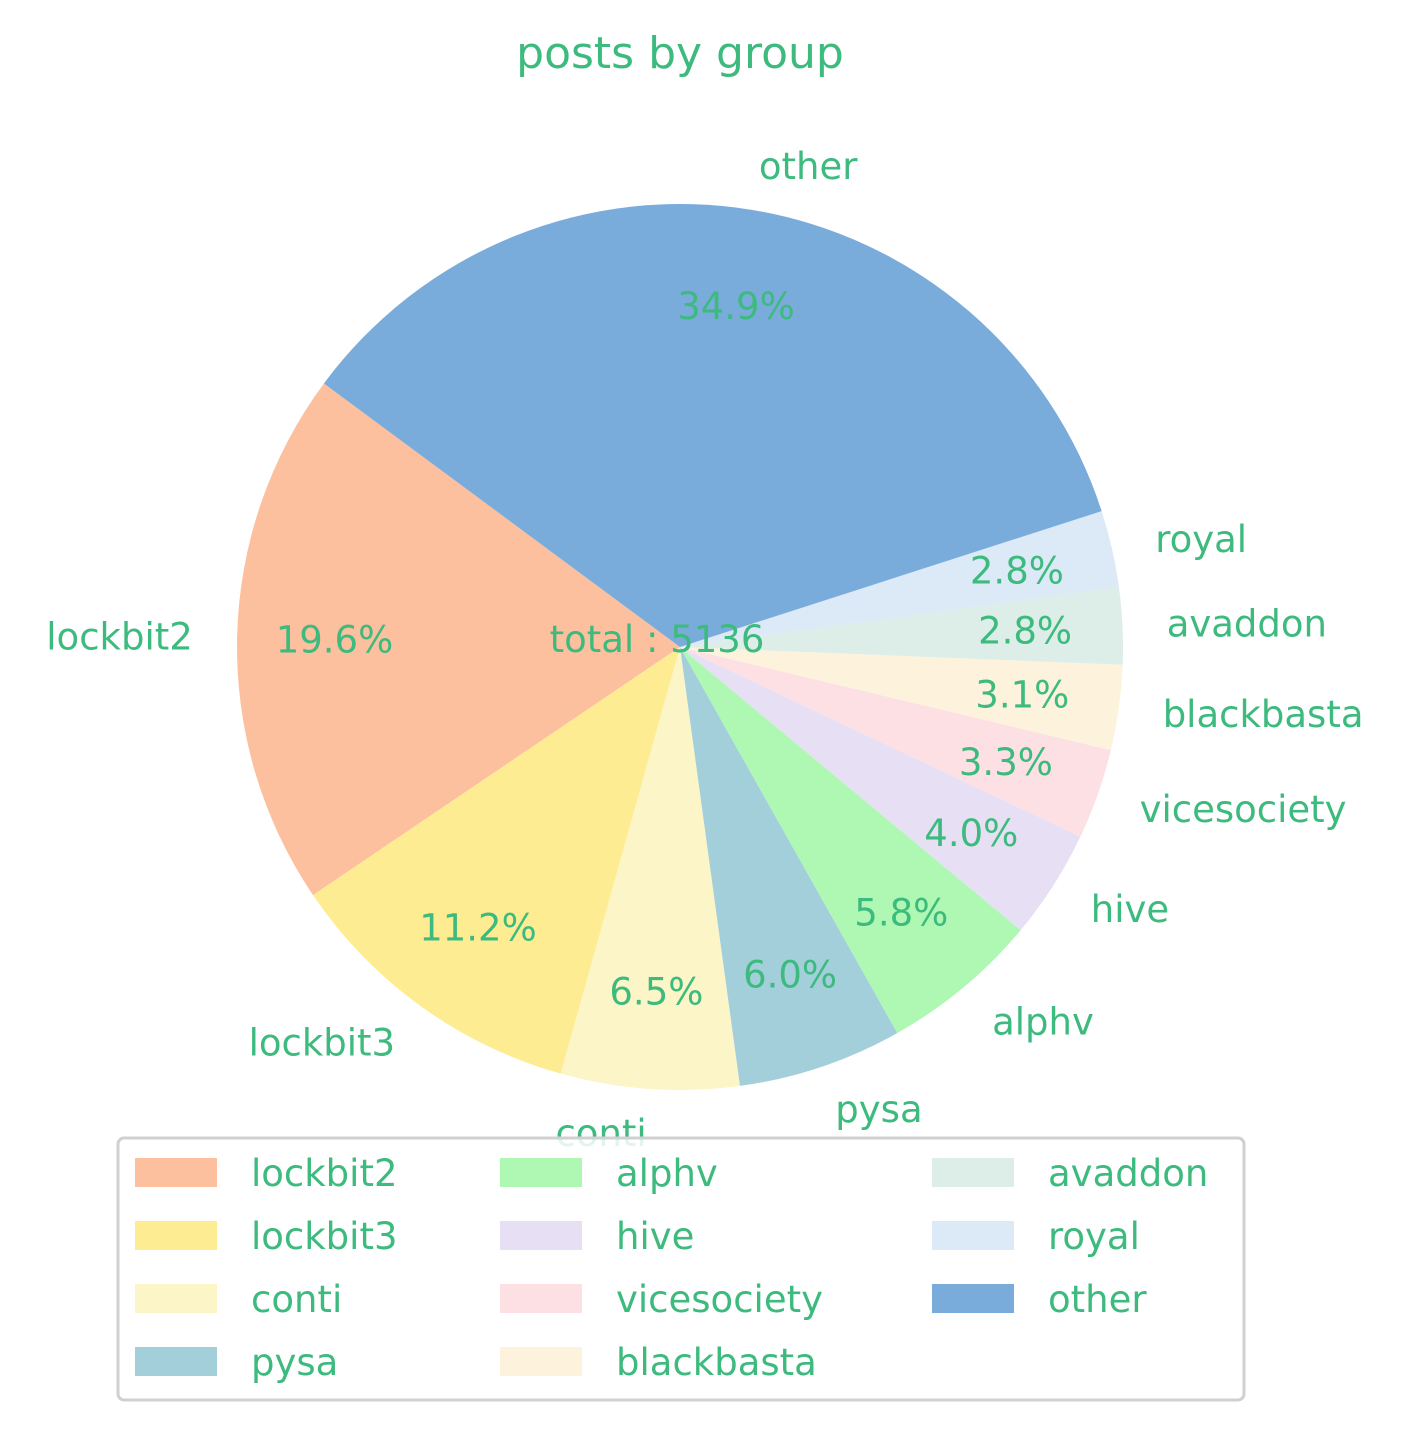 Image resolution: width=1415 pixels, height=1432 pixels. What do you see at coordinates (458, 639) in the screenshot?
I see `pie-slice-lockbit2` at bounding box center [458, 639].